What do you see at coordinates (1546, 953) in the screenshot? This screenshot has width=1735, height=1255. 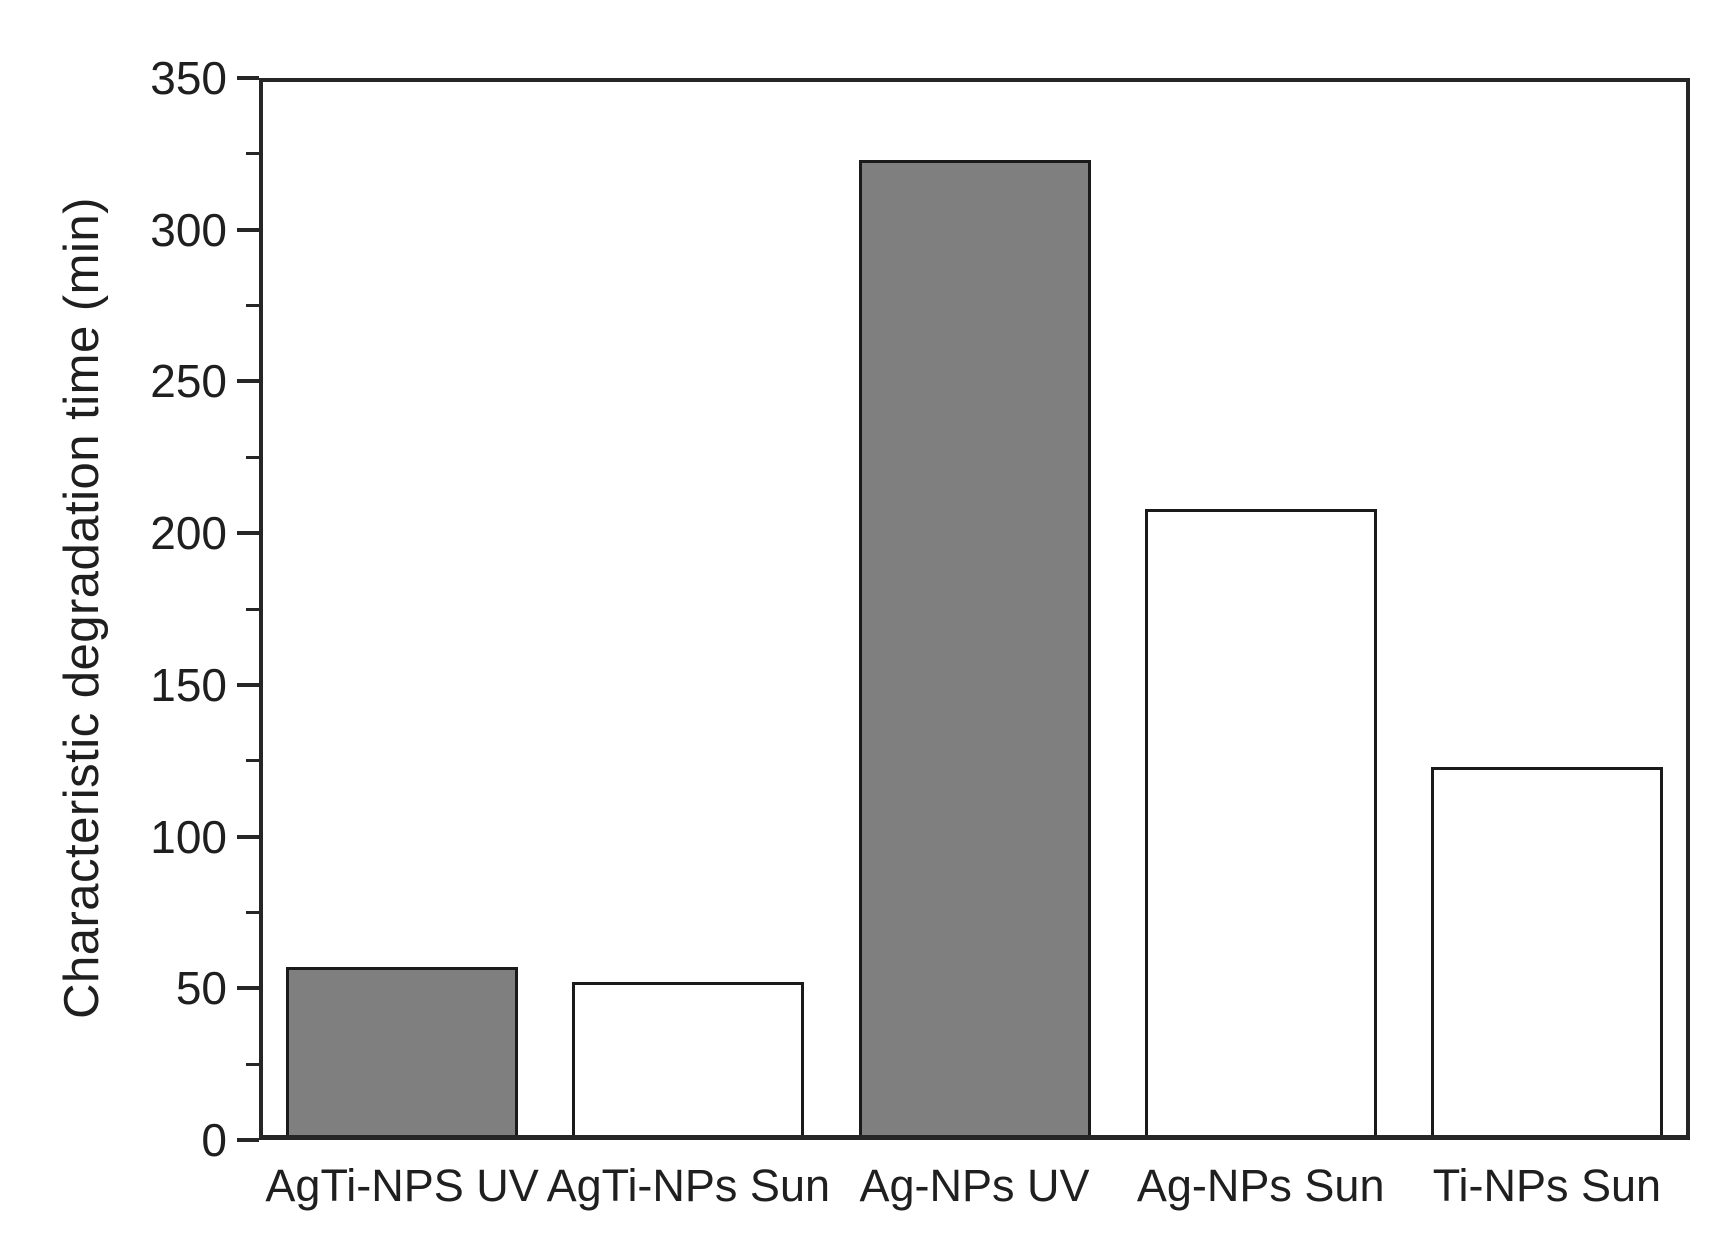 I see `bar-ti-nps-sun` at bounding box center [1546, 953].